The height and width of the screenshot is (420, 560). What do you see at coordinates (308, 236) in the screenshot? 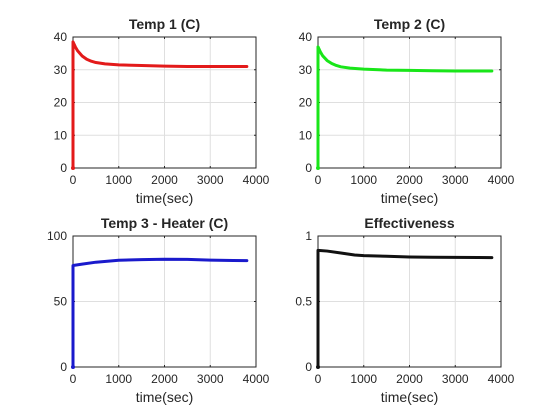
I see `y-tick-label: 1` at bounding box center [308, 236].